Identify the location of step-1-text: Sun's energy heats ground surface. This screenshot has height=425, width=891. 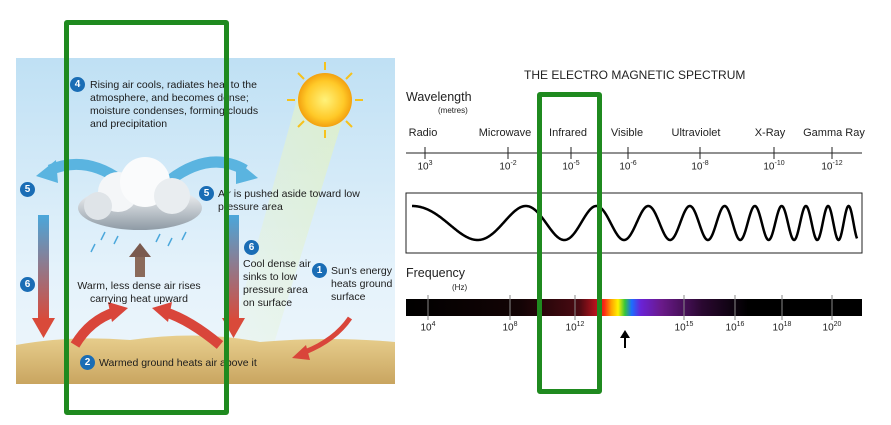
(362, 284).